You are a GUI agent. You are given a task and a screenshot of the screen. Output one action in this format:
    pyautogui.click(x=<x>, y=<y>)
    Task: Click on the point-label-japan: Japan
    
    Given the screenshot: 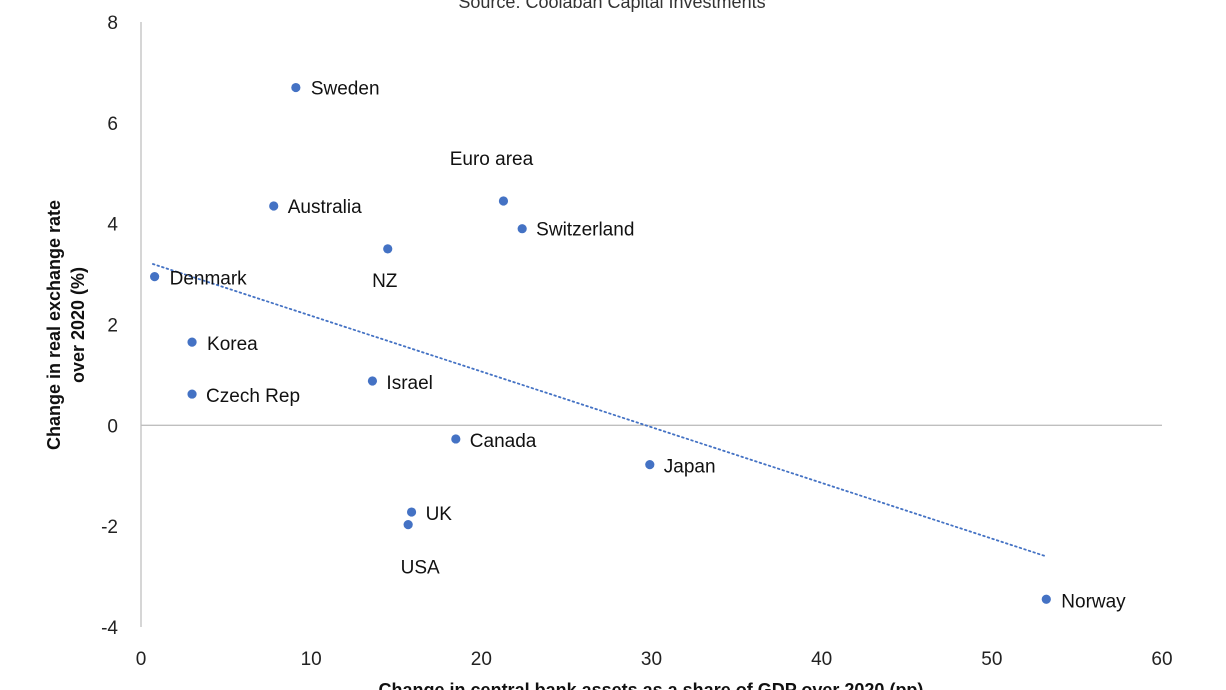 What is the action you would take?
    pyautogui.click(x=690, y=467)
    